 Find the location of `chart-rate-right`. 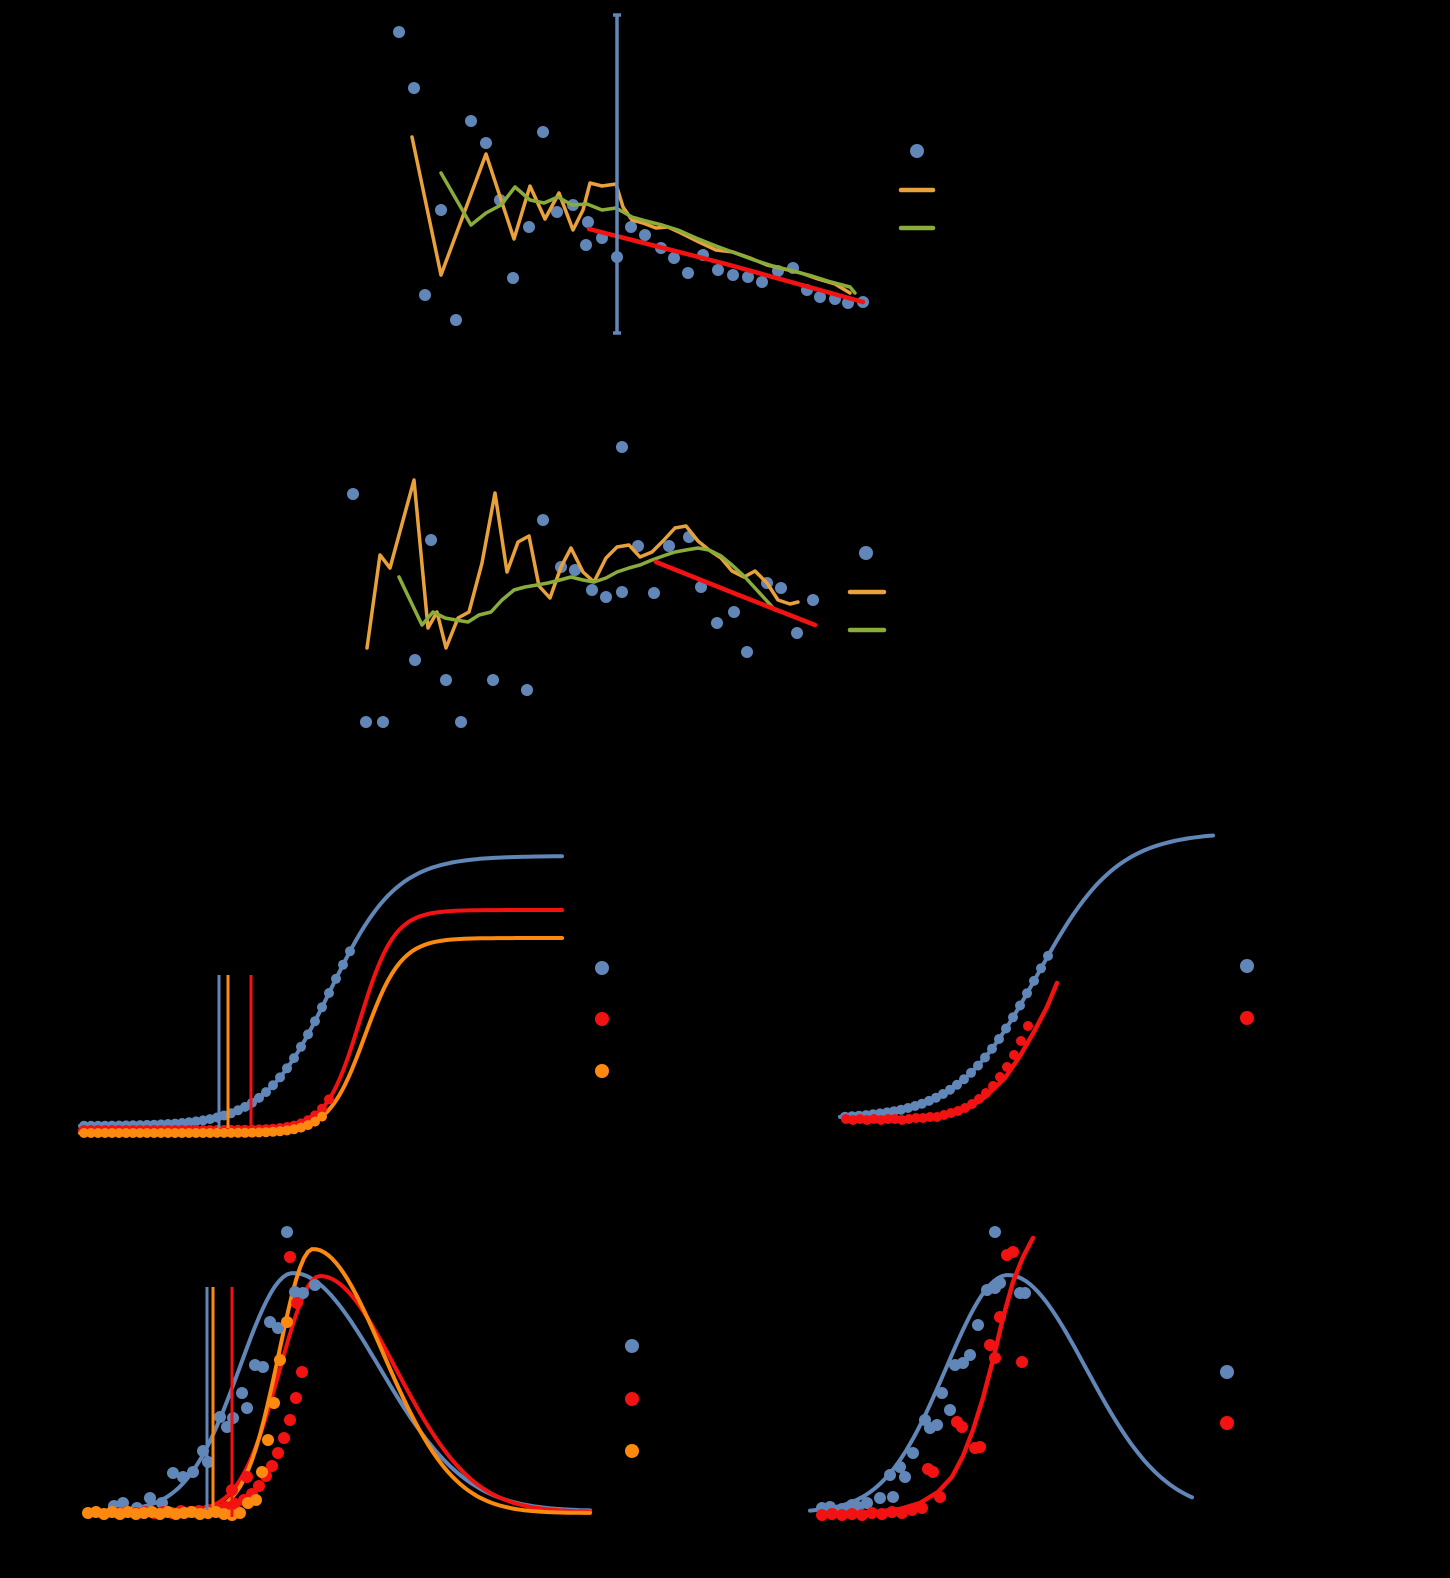

chart-rate-right is located at coordinates (1021, 1373).